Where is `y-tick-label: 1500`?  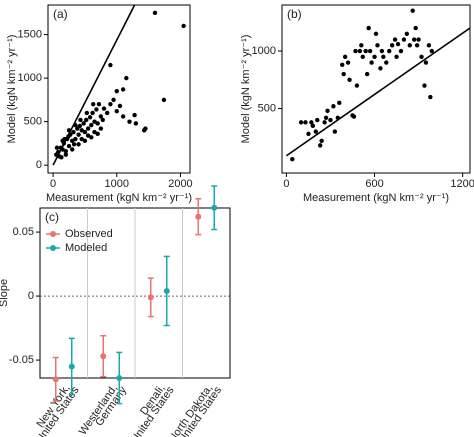 y-tick-label: 1500 is located at coordinates (30, 35).